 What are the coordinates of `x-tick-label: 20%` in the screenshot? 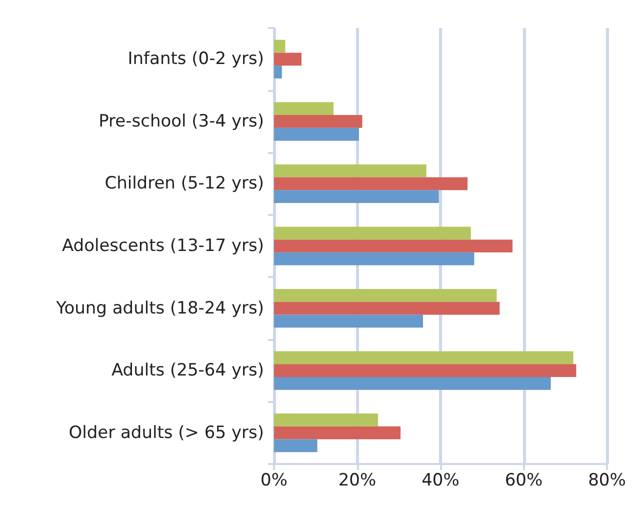 It's located at (357, 480).